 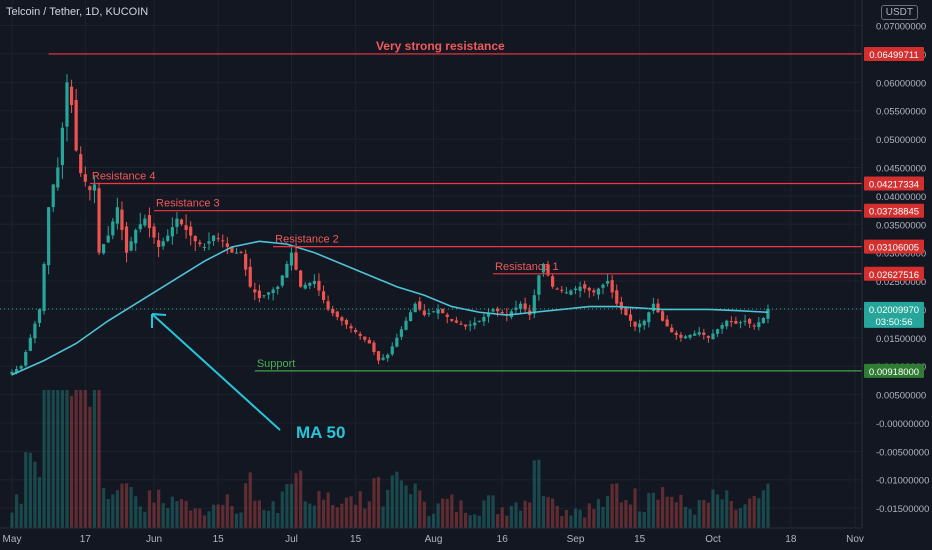 I want to click on x-tick-label: Jun, so click(x=154, y=539).